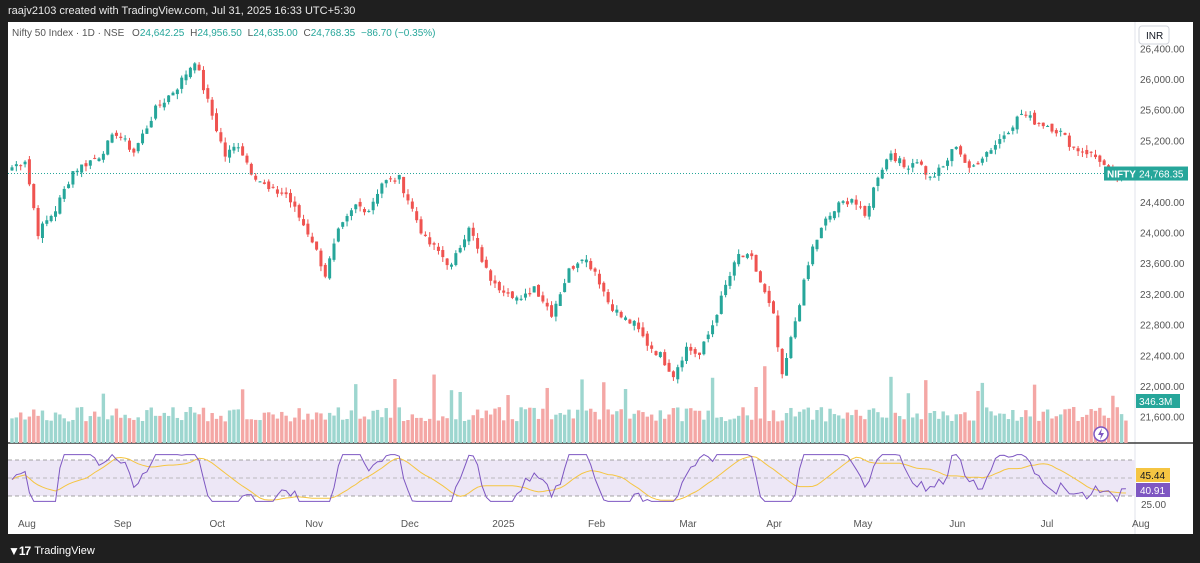 The image size is (1200, 563). What do you see at coordinates (1162, 295) in the screenshot?
I see `price-tick-label: 23,200.00` at bounding box center [1162, 295].